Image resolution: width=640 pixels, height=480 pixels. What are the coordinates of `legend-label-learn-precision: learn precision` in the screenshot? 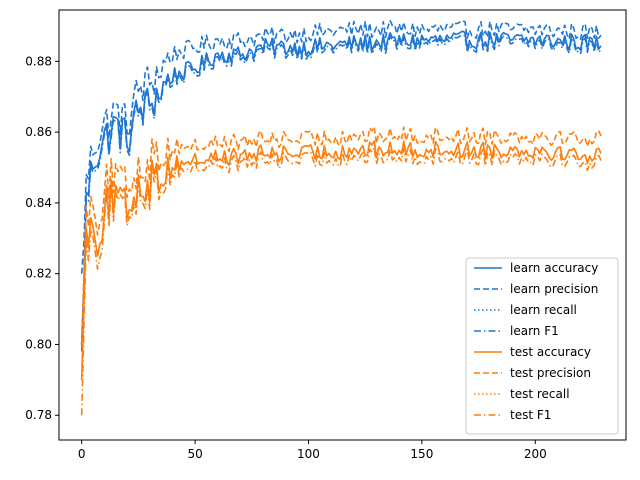 It's located at (554, 289).